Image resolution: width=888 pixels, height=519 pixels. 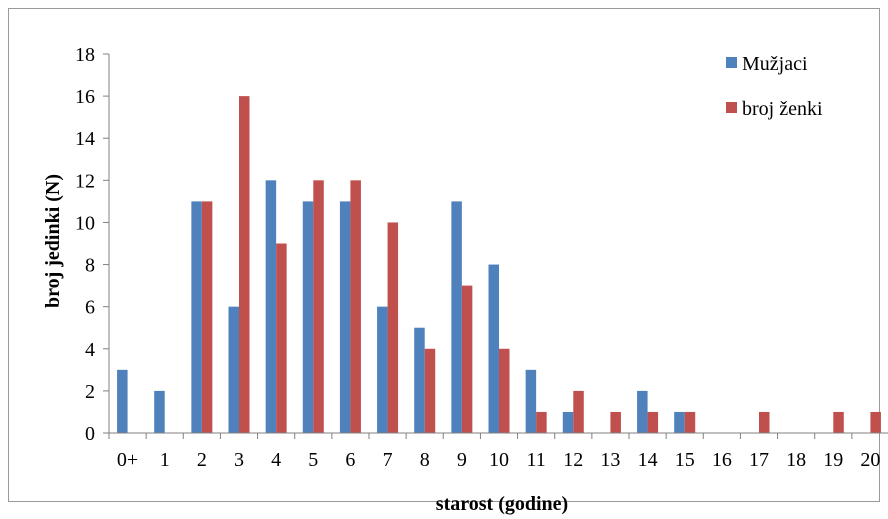 What do you see at coordinates (536, 460) in the screenshot?
I see `x-tick-label: 11` at bounding box center [536, 460].